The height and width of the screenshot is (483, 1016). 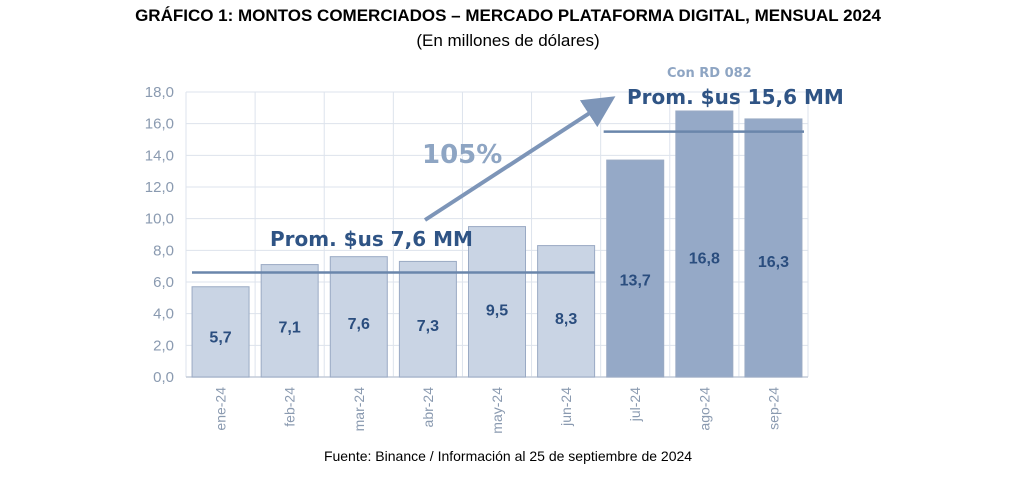 I want to click on x-tick-label: may-24, so click(x=497, y=410).